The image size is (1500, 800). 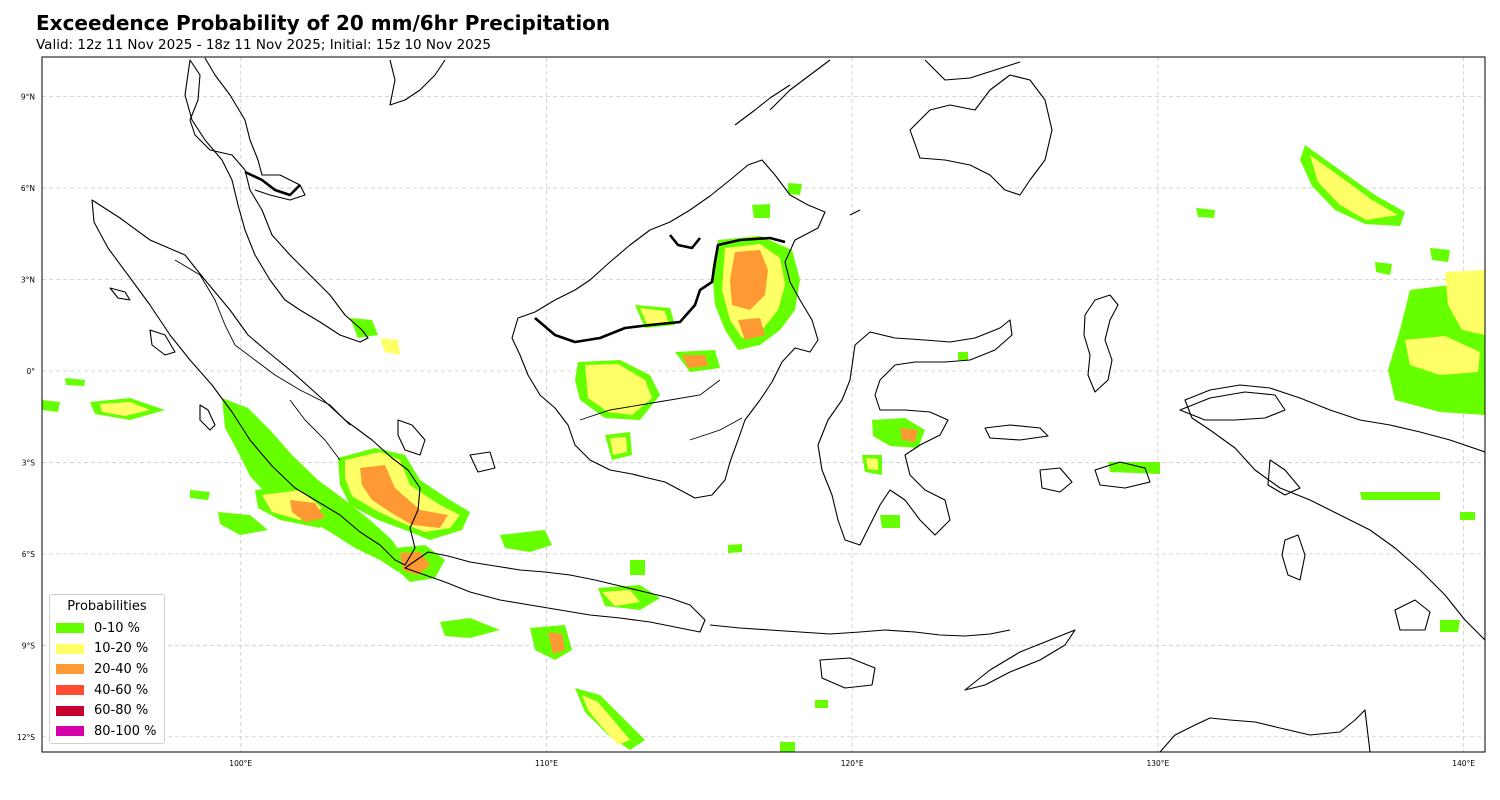 I want to click on latitude-tick-labels: 9°N 6°N 3°N 0° 3°S 6°S 9°S 12°S, so click(x=26, y=417).